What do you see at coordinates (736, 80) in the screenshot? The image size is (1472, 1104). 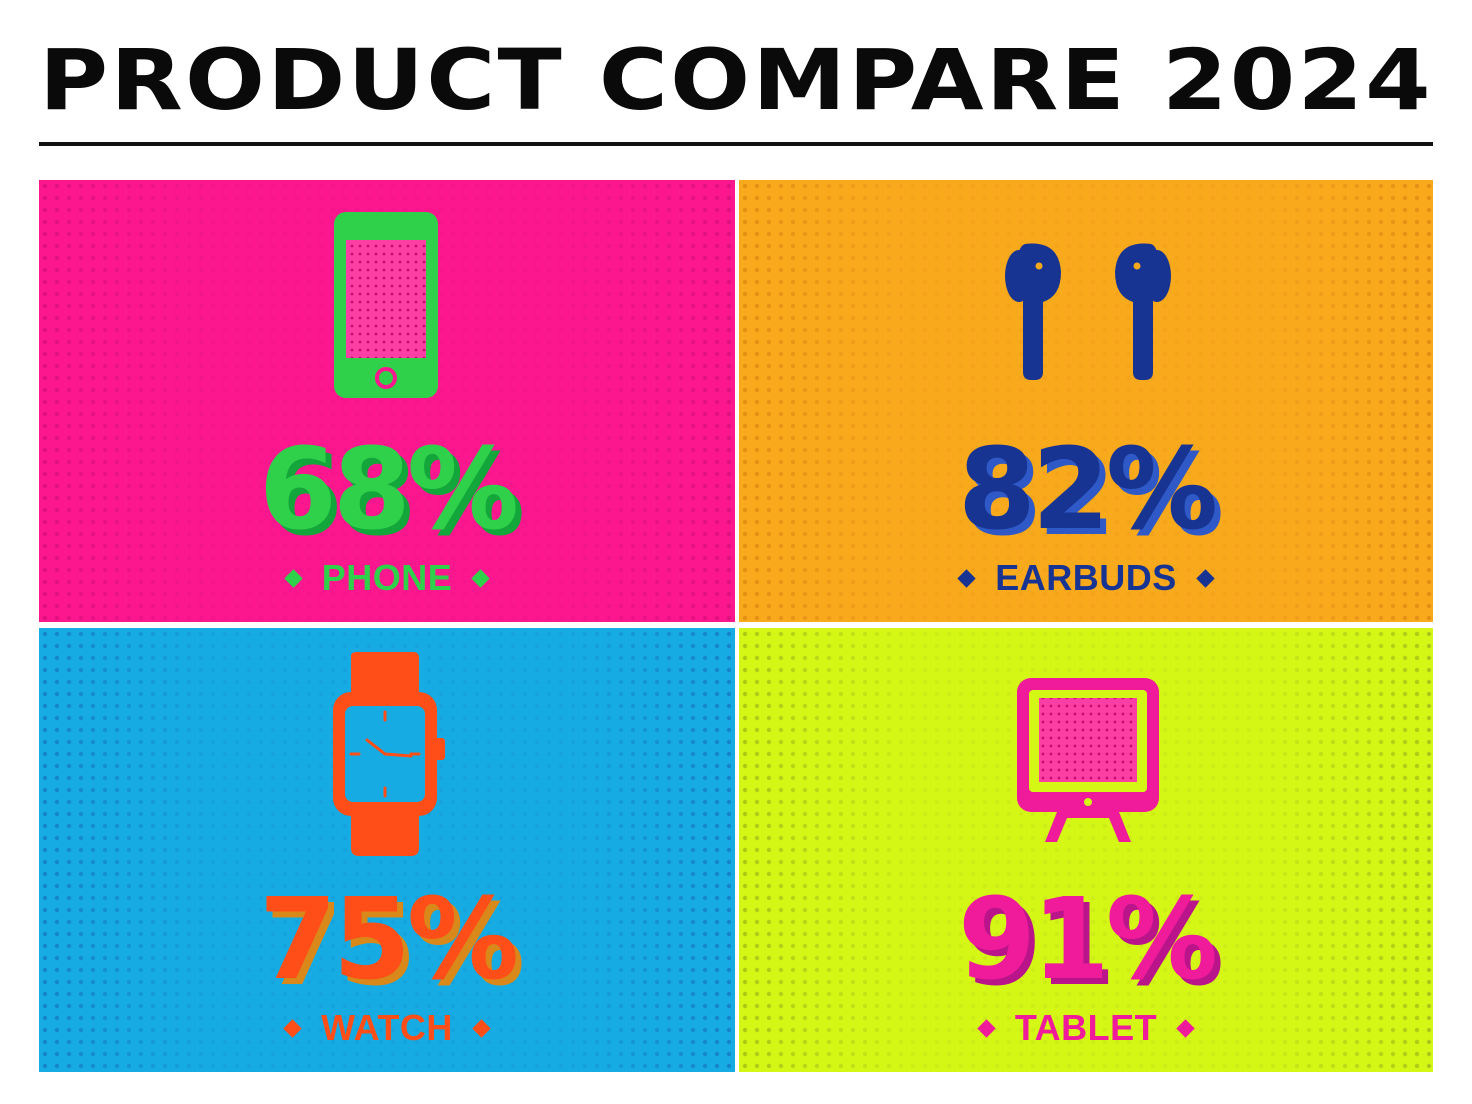 I see `page-title: PRODUCT COMPARE 2024` at bounding box center [736, 80].